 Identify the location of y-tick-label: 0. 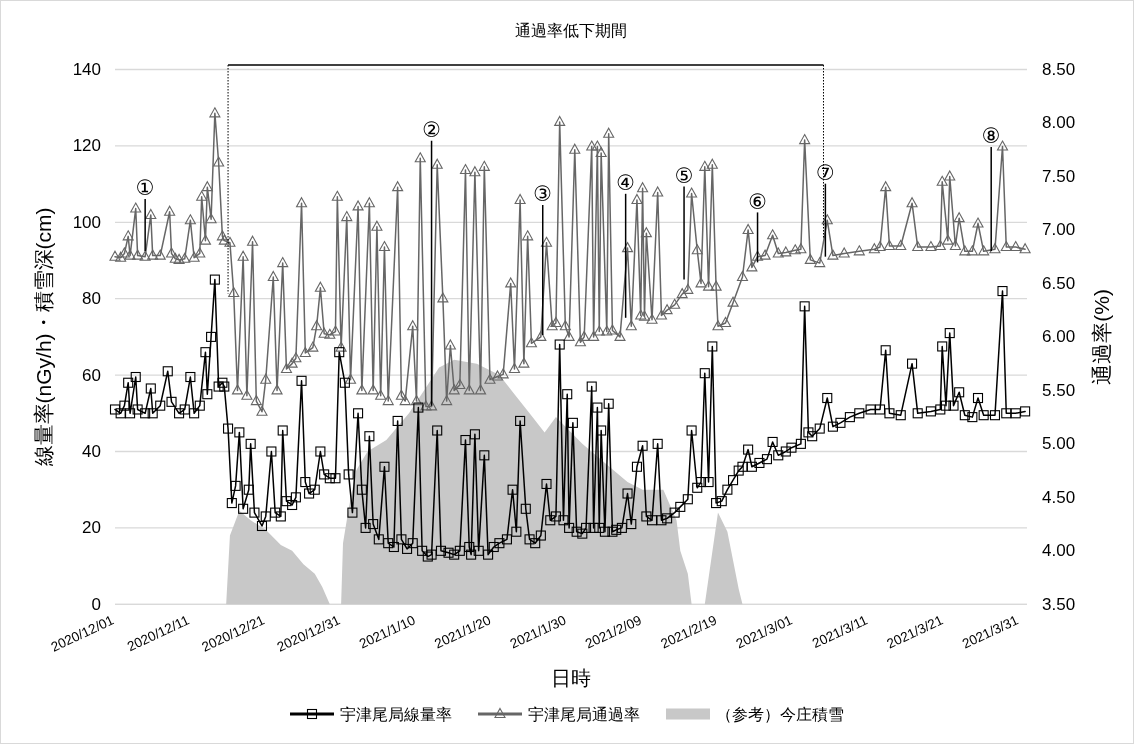
(96, 604).